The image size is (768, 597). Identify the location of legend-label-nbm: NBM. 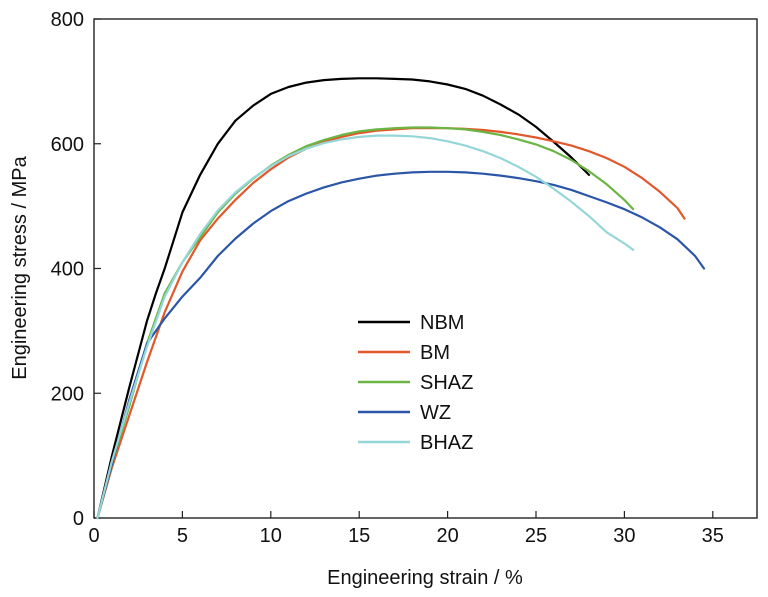
(442, 323).